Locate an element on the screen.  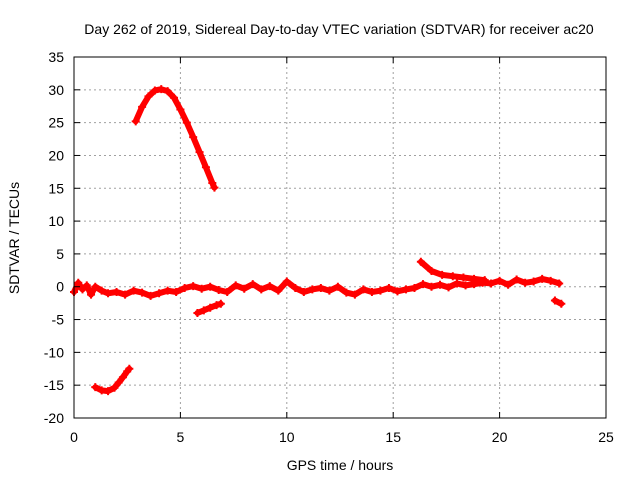
y-tick-label: -15 is located at coordinates (54, 385).